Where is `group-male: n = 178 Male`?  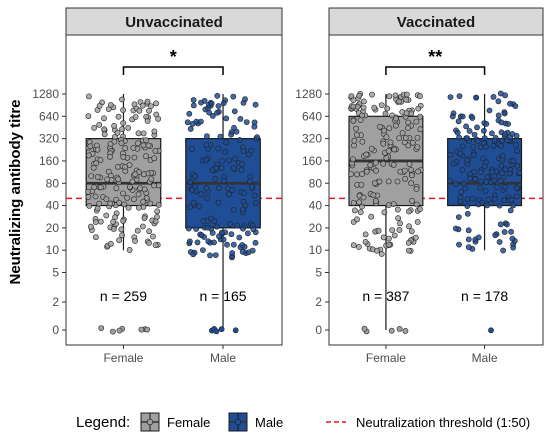 group-male: n = 178 Male is located at coordinates (484, 227).